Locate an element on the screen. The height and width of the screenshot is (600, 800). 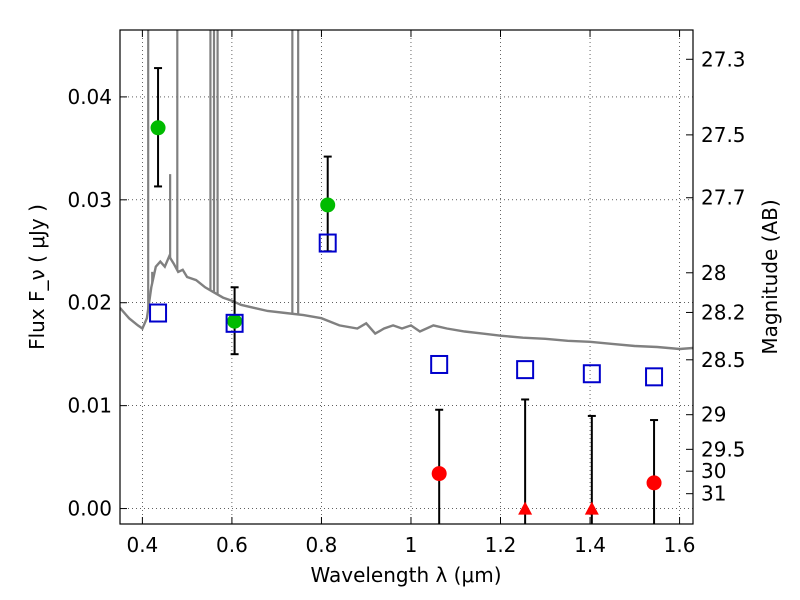
y2-tick-label: 28 is located at coordinates (713, 273).